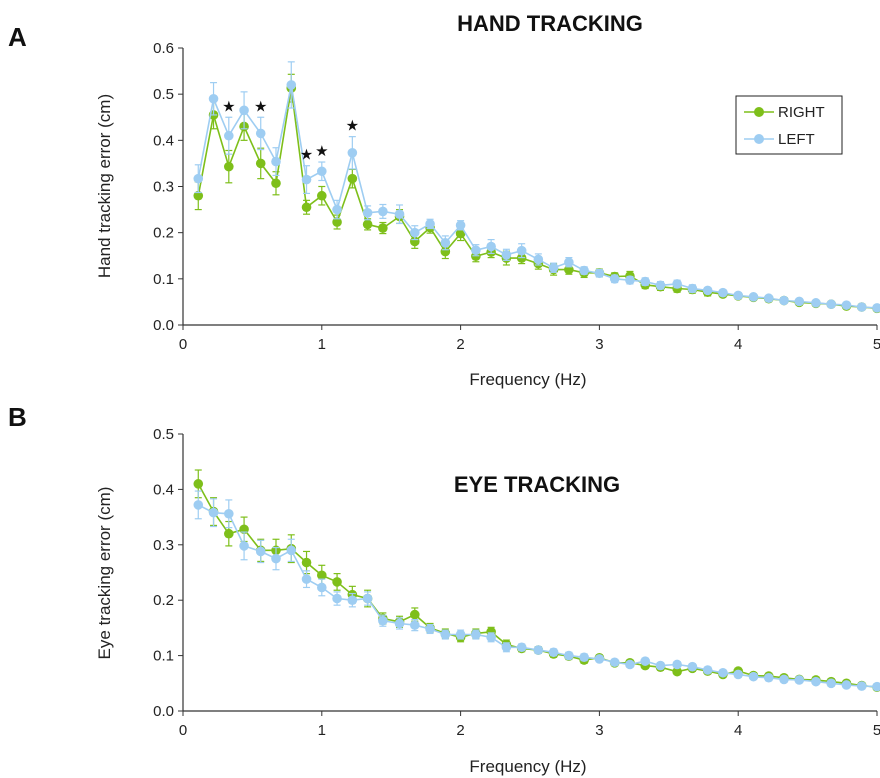 Image resolution: width=880 pixels, height=778 pixels. Describe the element at coordinates (163, 140) in the screenshot. I see `y-tick-label-hand: 0.4` at that location.